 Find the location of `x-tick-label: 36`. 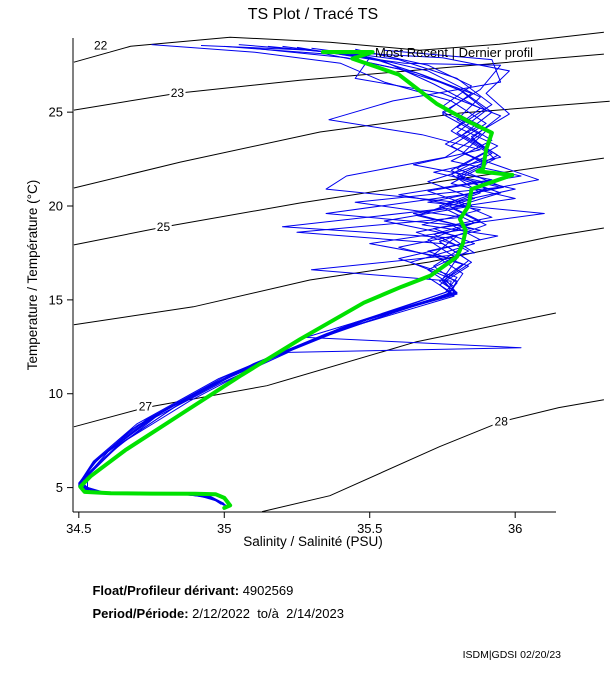

x-tick-label: 36 is located at coordinates (515, 528).